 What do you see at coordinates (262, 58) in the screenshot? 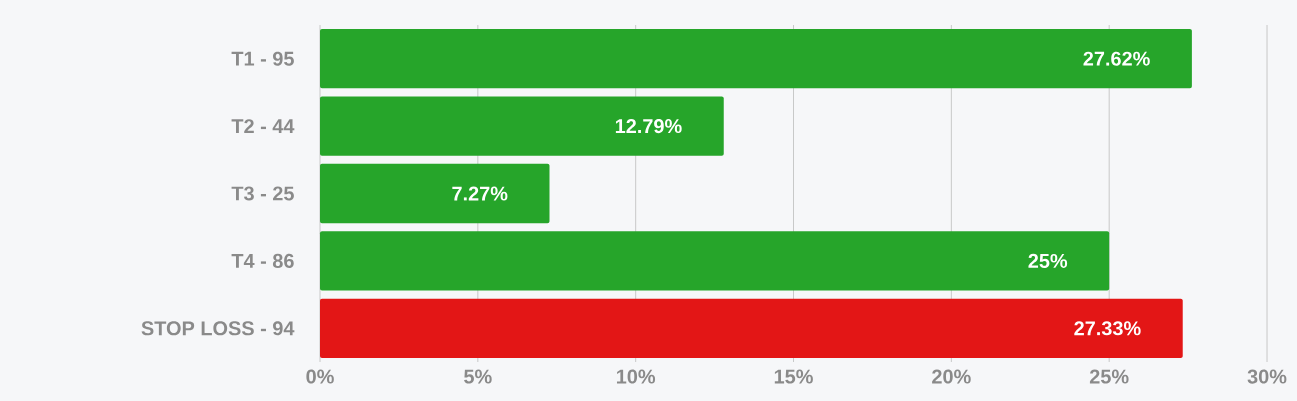
I see `y-tick-label: T1 - 95` at bounding box center [262, 58].